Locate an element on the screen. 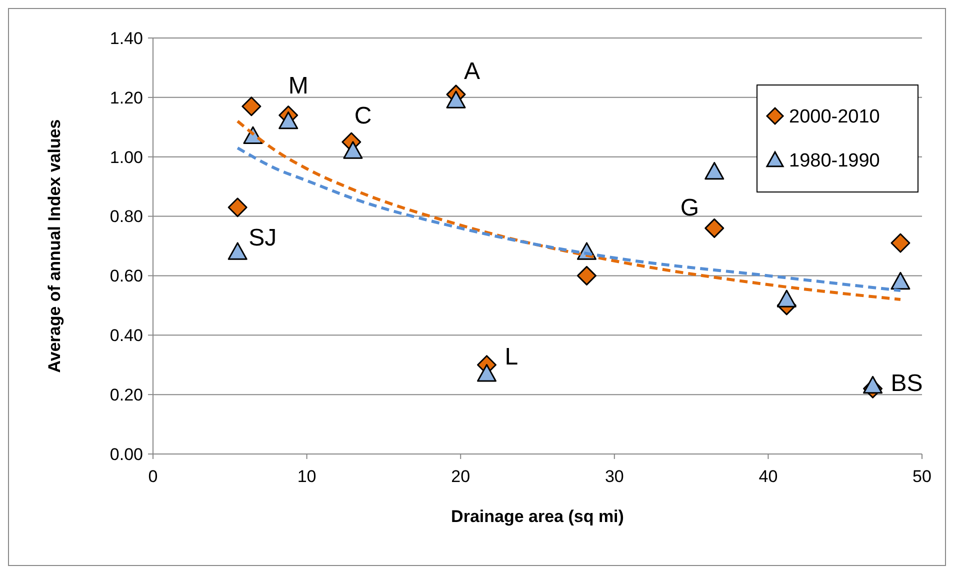 Image resolution: width=954 pixels, height=574 pixels. x-tick-label: 30 is located at coordinates (614, 476).